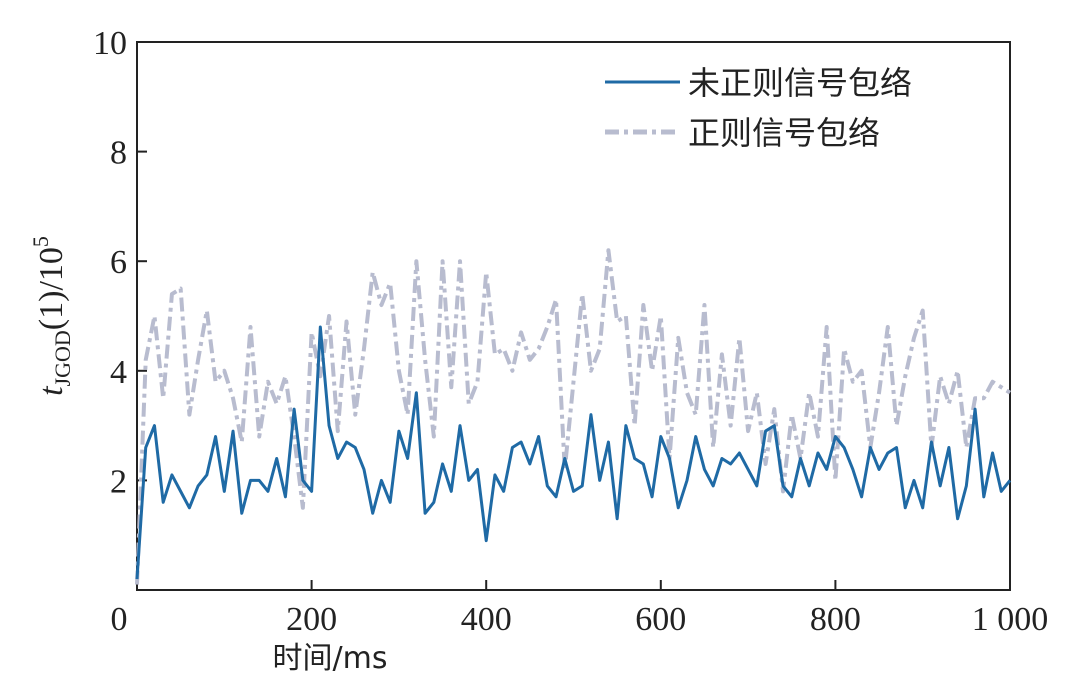 Image resolution: width=1078 pixels, height=685 pixels. Describe the element at coordinates (51, 390) in the screenshot. I see `y-label-main: t` at that location.